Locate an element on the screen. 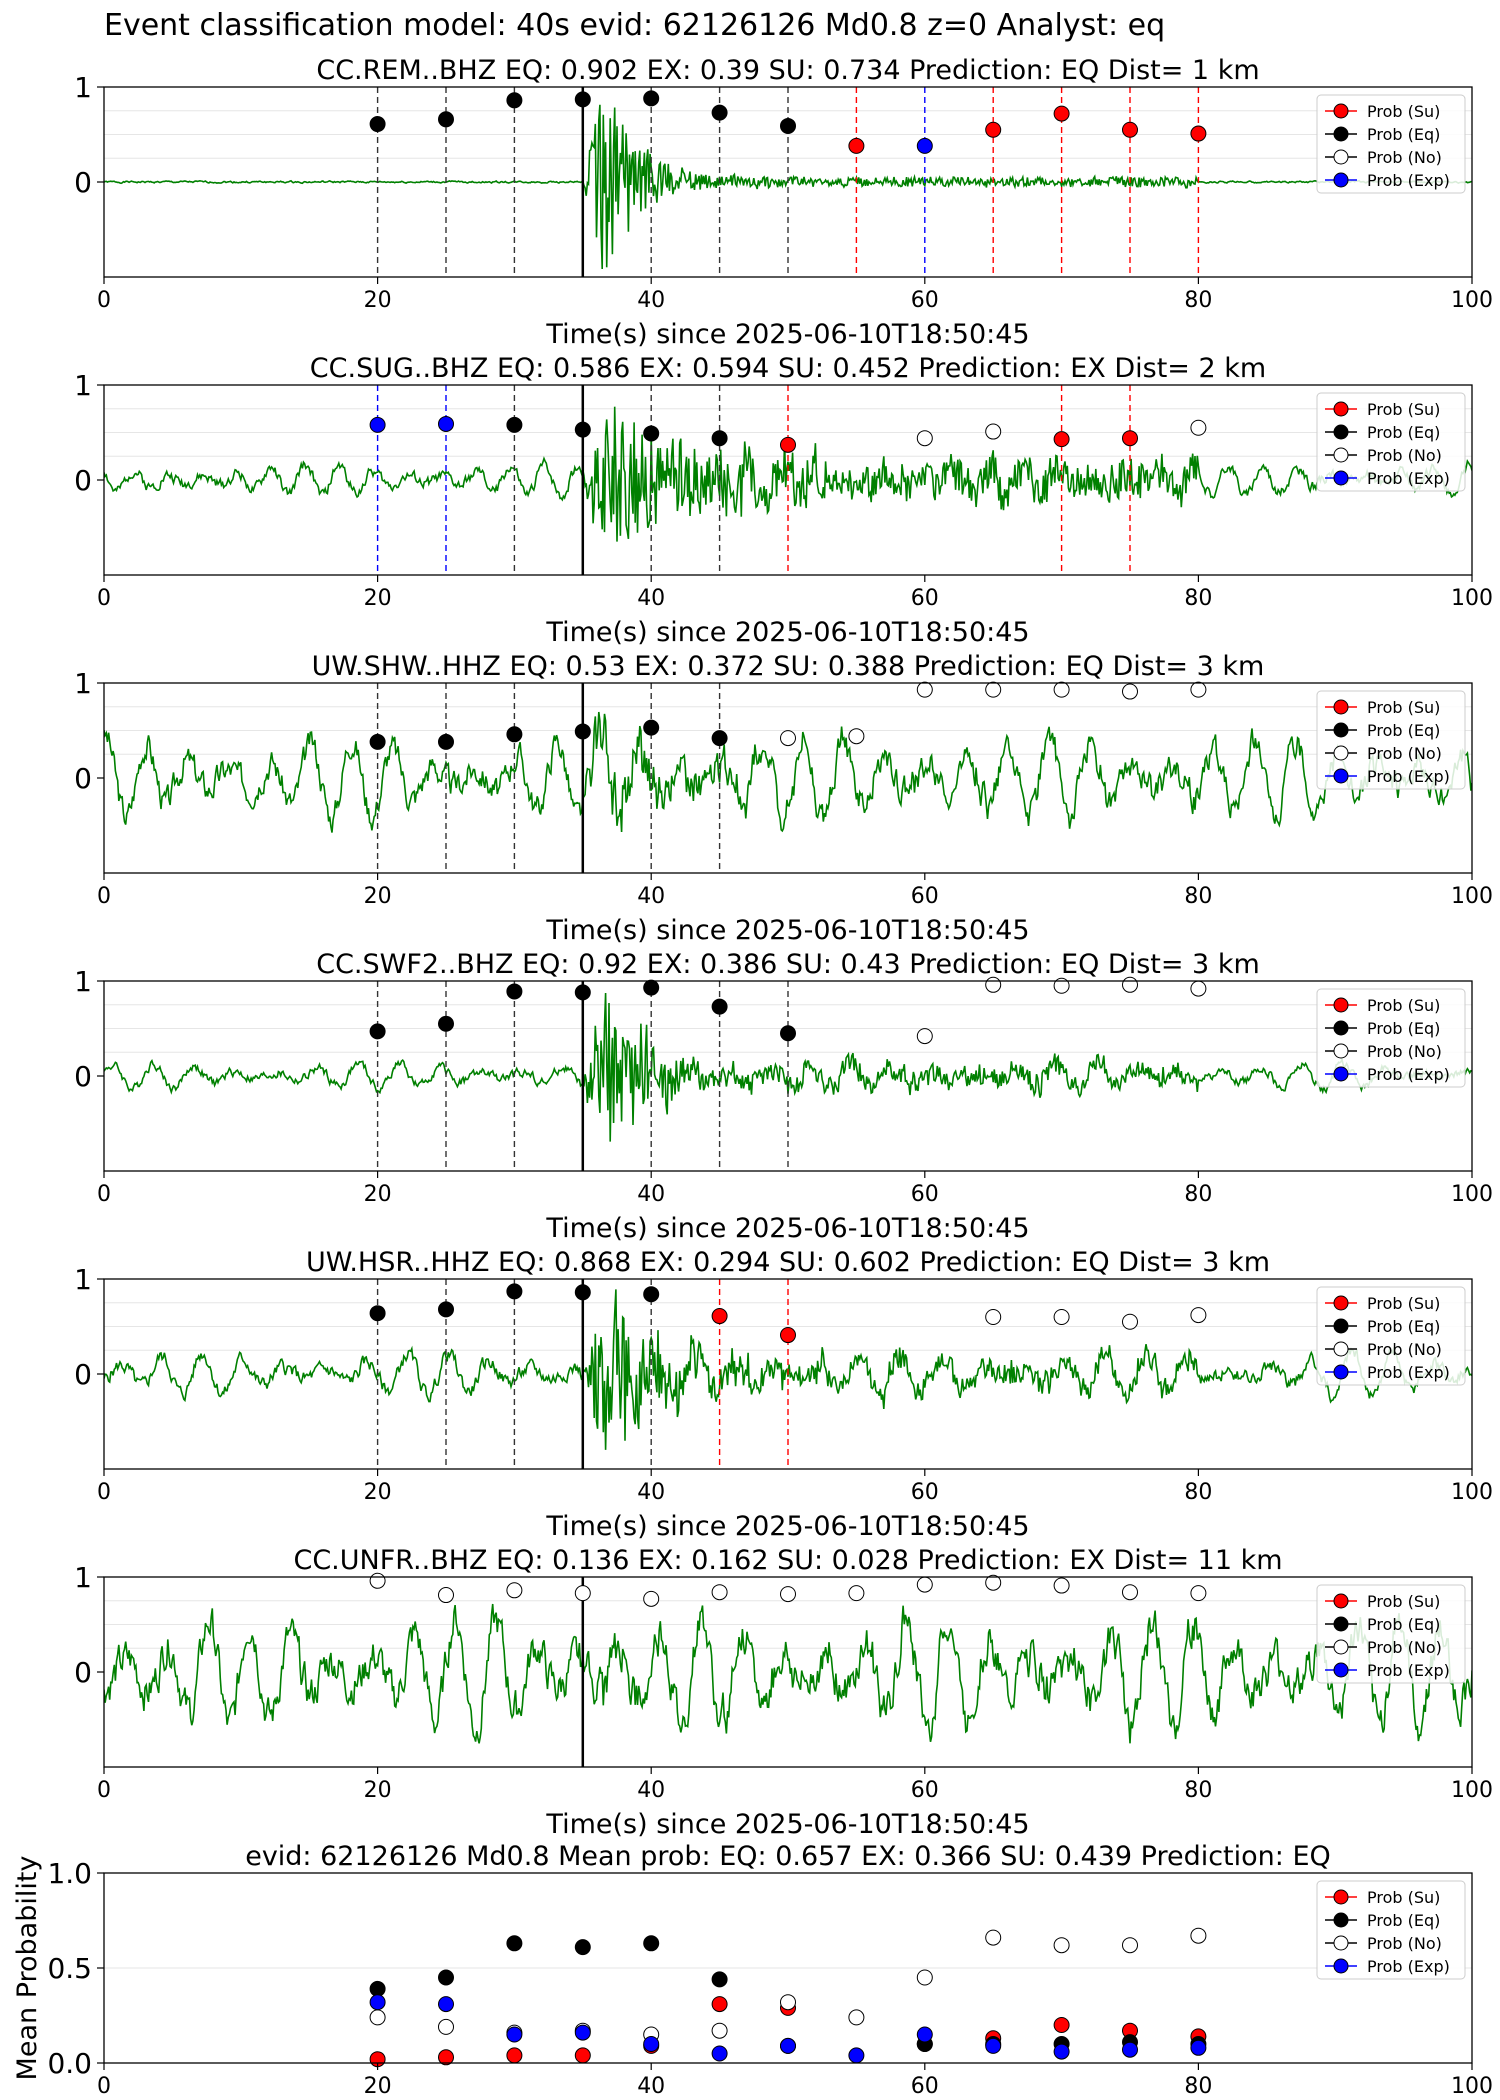 The width and height of the screenshot is (1500, 2100). legend-label: Prob (Su) is located at coordinates (1403, 1601).